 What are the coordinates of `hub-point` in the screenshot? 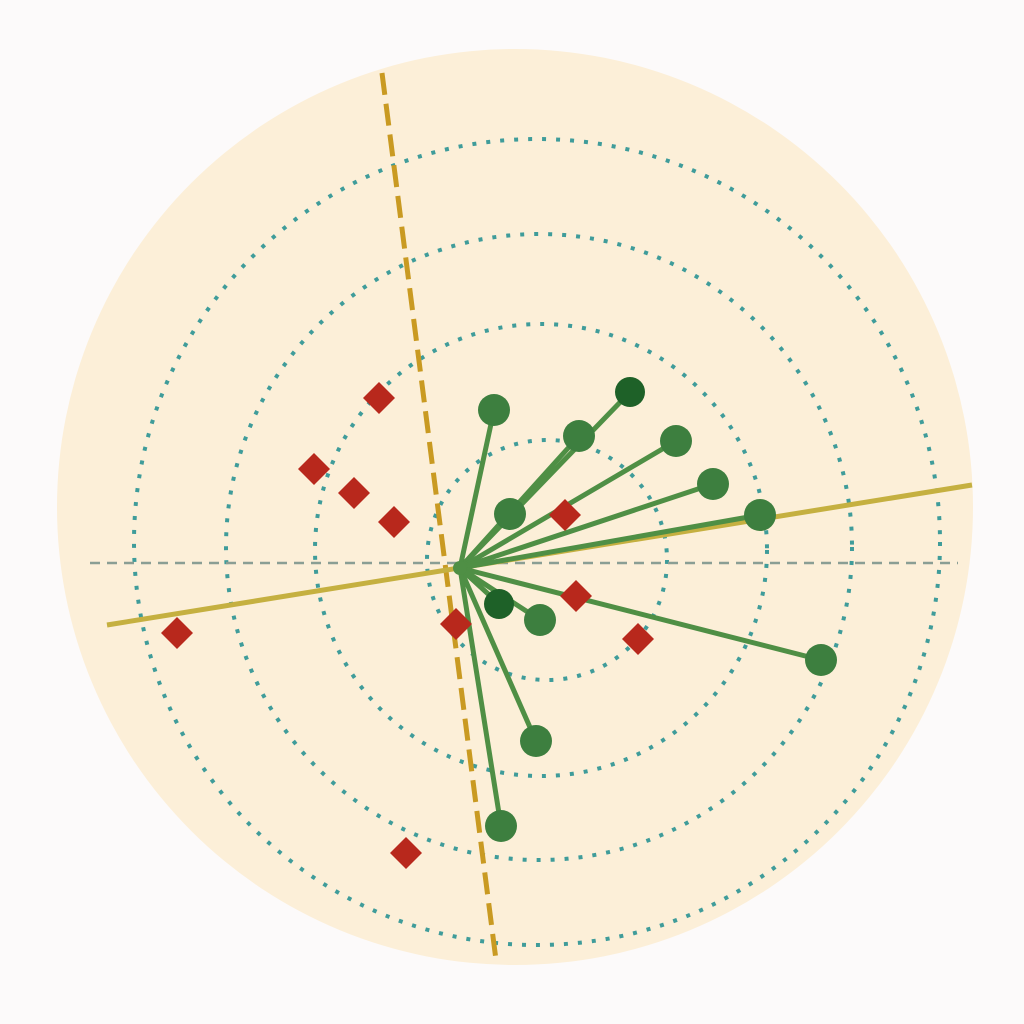 It's located at (460, 568).